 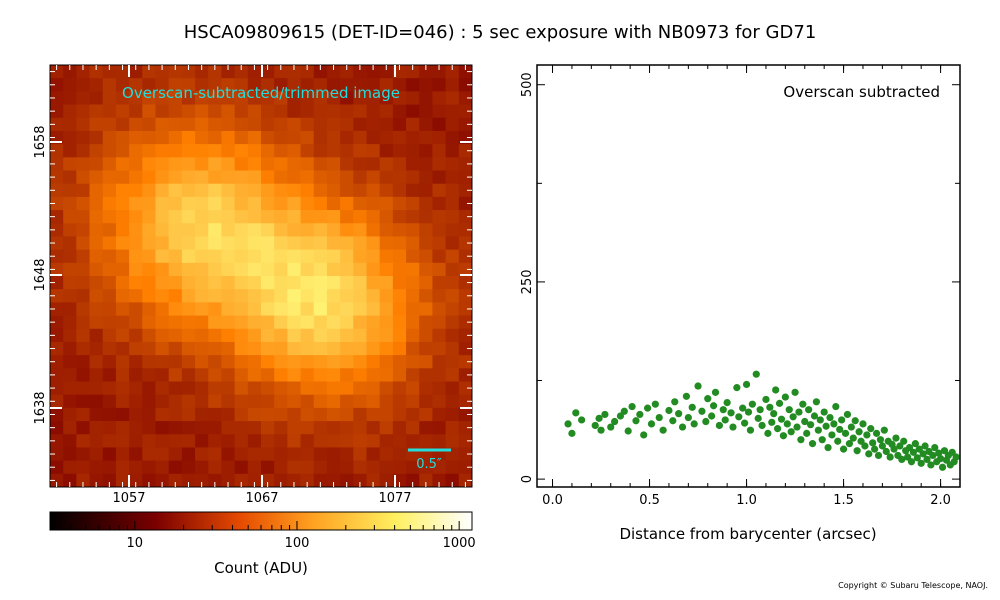 I want to click on scatter-annotation: Overscan subtracted, so click(x=861, y=92).